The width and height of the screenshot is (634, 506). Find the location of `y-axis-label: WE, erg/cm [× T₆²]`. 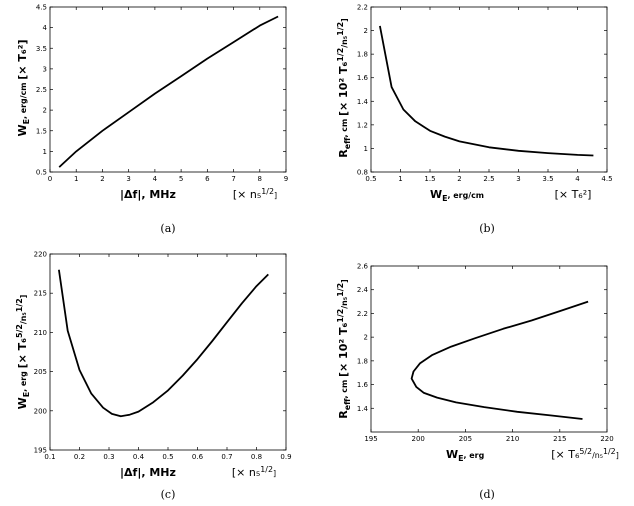

y-axis-label: WE, erg/cm [× T₆²] is located at coordinates (23, 87).